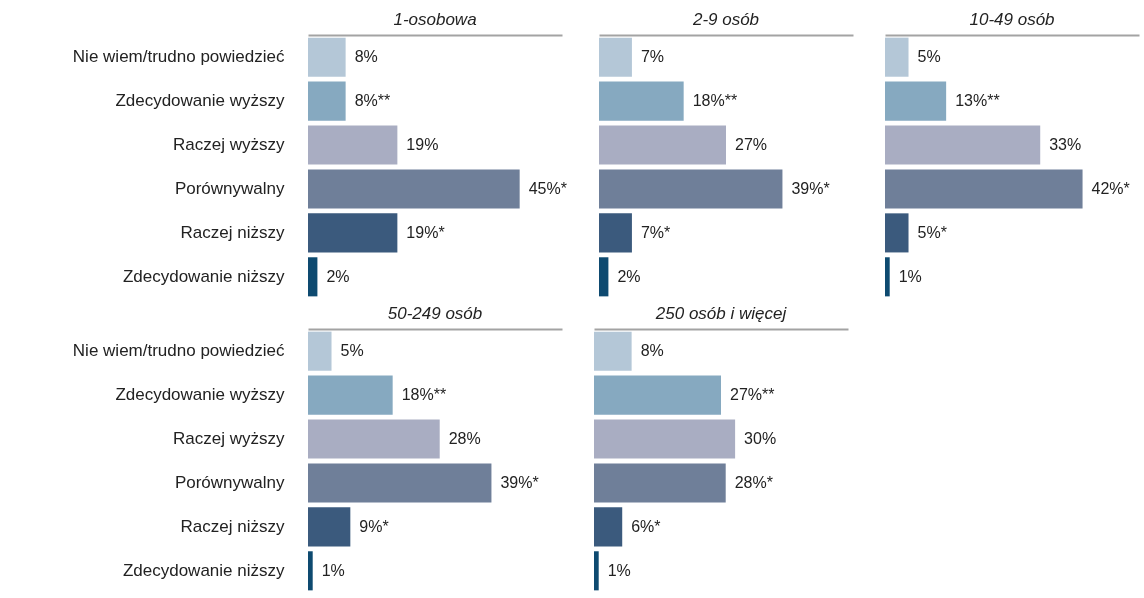  I want to click on chart-title: 10-49 osób, so click(1012, 19).